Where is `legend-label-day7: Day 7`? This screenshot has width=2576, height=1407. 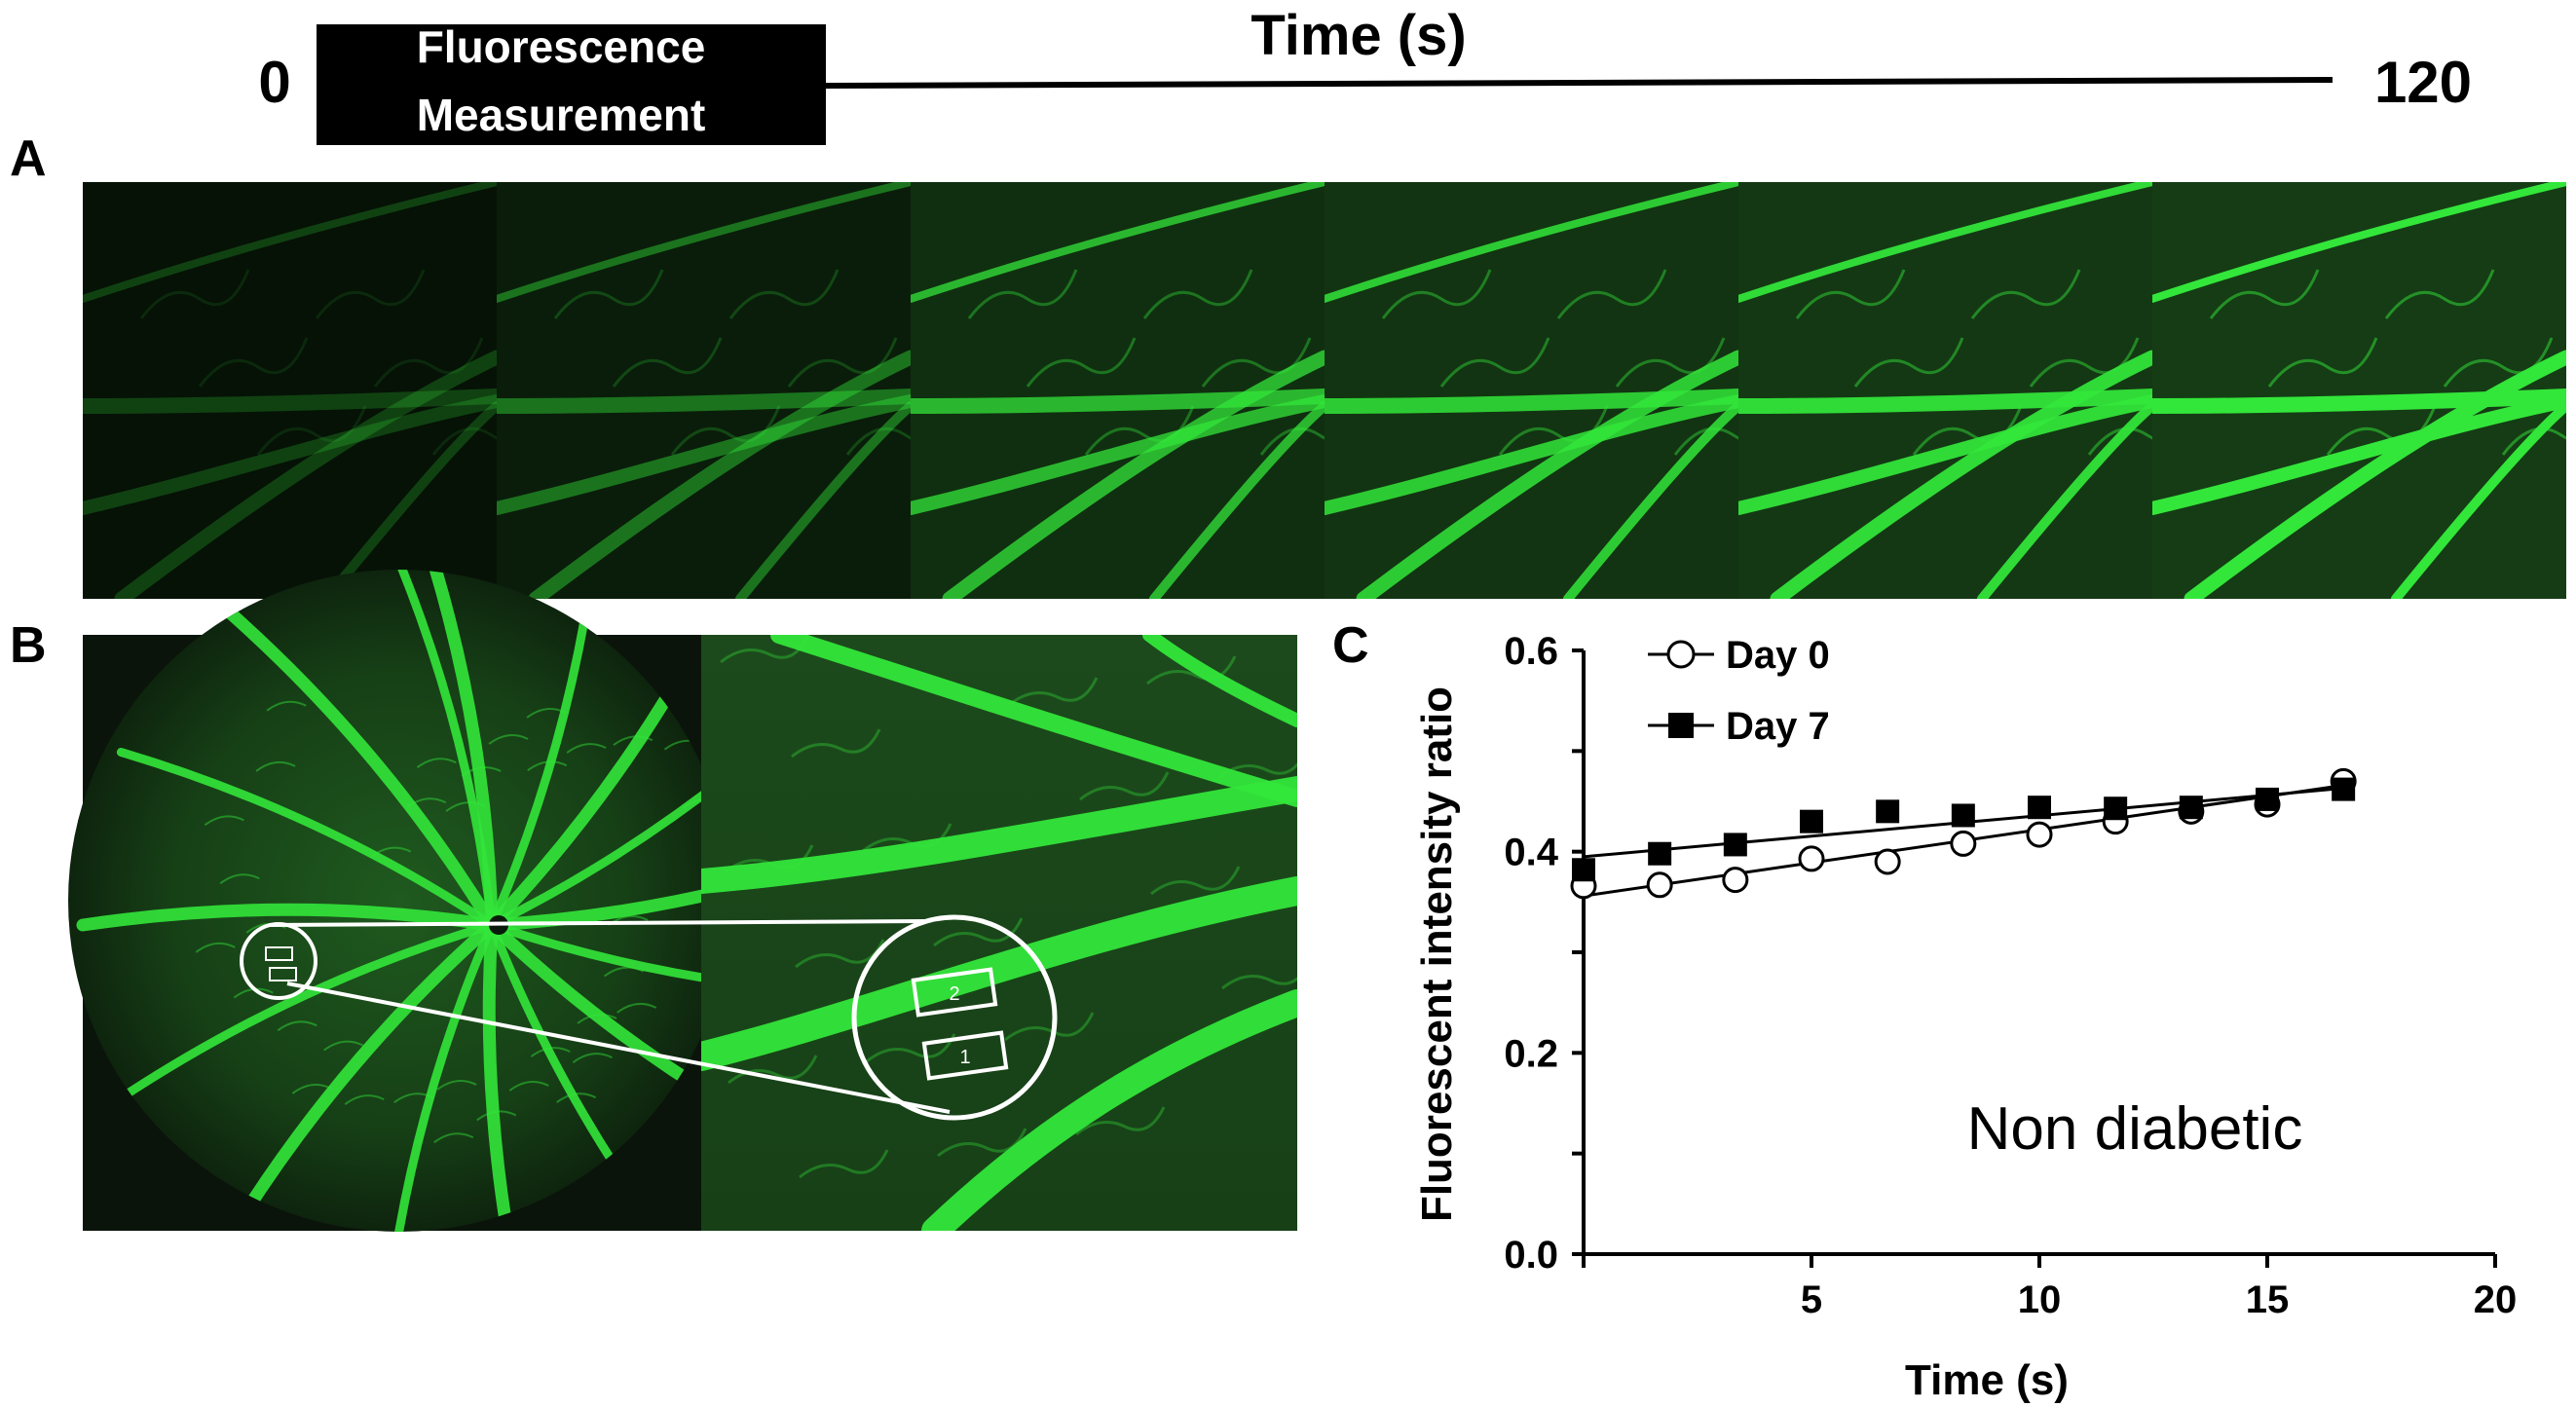 legend-label-day7: Day 7 is located at coordinates (1778, 726).